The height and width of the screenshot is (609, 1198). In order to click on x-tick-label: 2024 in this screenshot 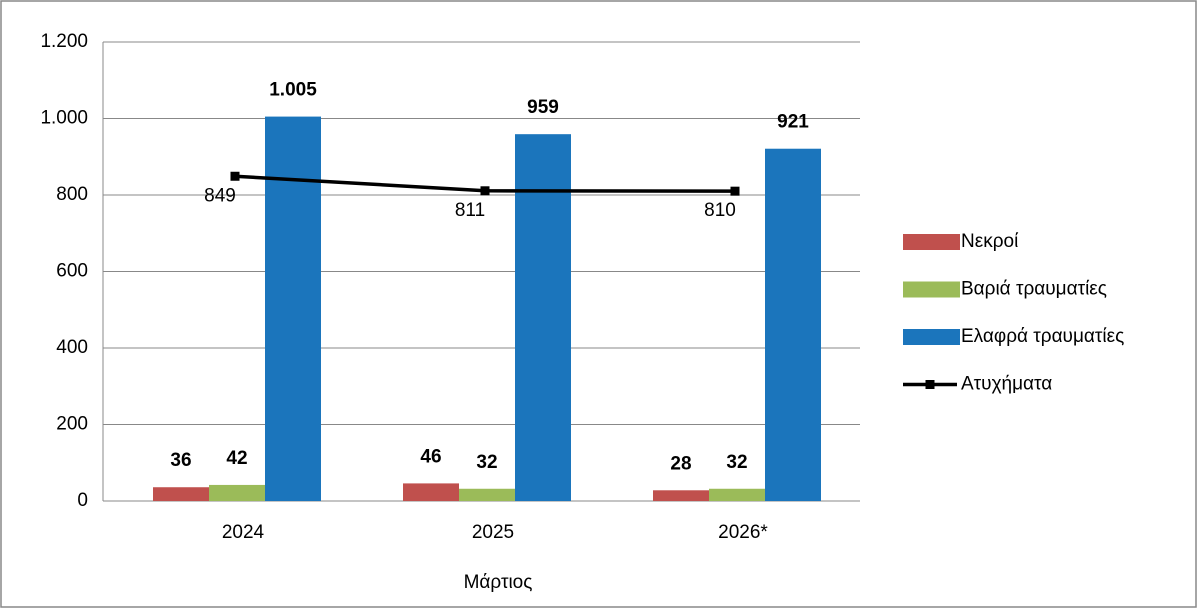, I will do `click(243, 532)`.